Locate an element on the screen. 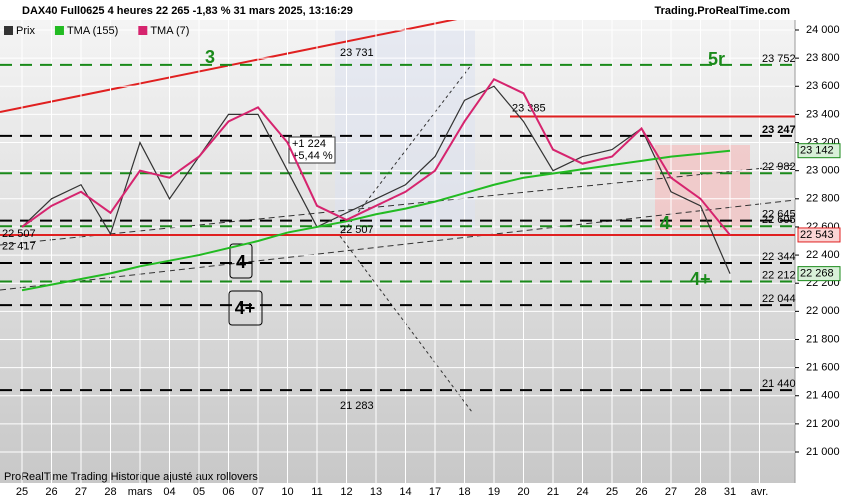  x-tick-label: 12 is located at coordinates (346, 492).